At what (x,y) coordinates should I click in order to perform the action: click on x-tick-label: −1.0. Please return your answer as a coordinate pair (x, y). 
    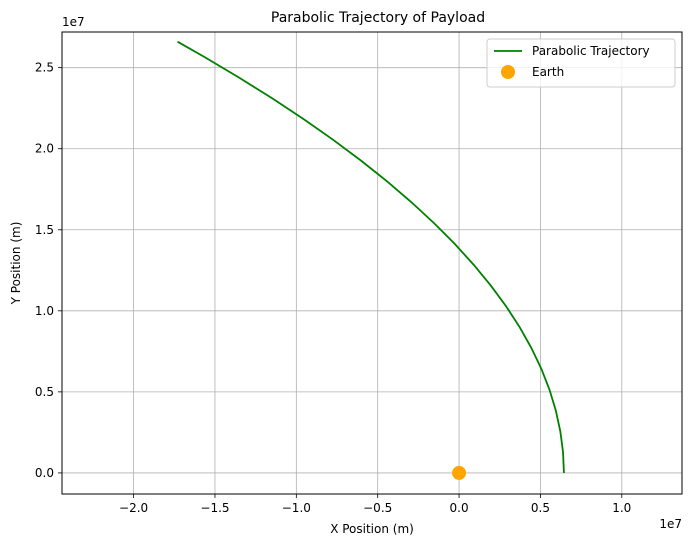
    Looking at the image, I should click on (296, 508).